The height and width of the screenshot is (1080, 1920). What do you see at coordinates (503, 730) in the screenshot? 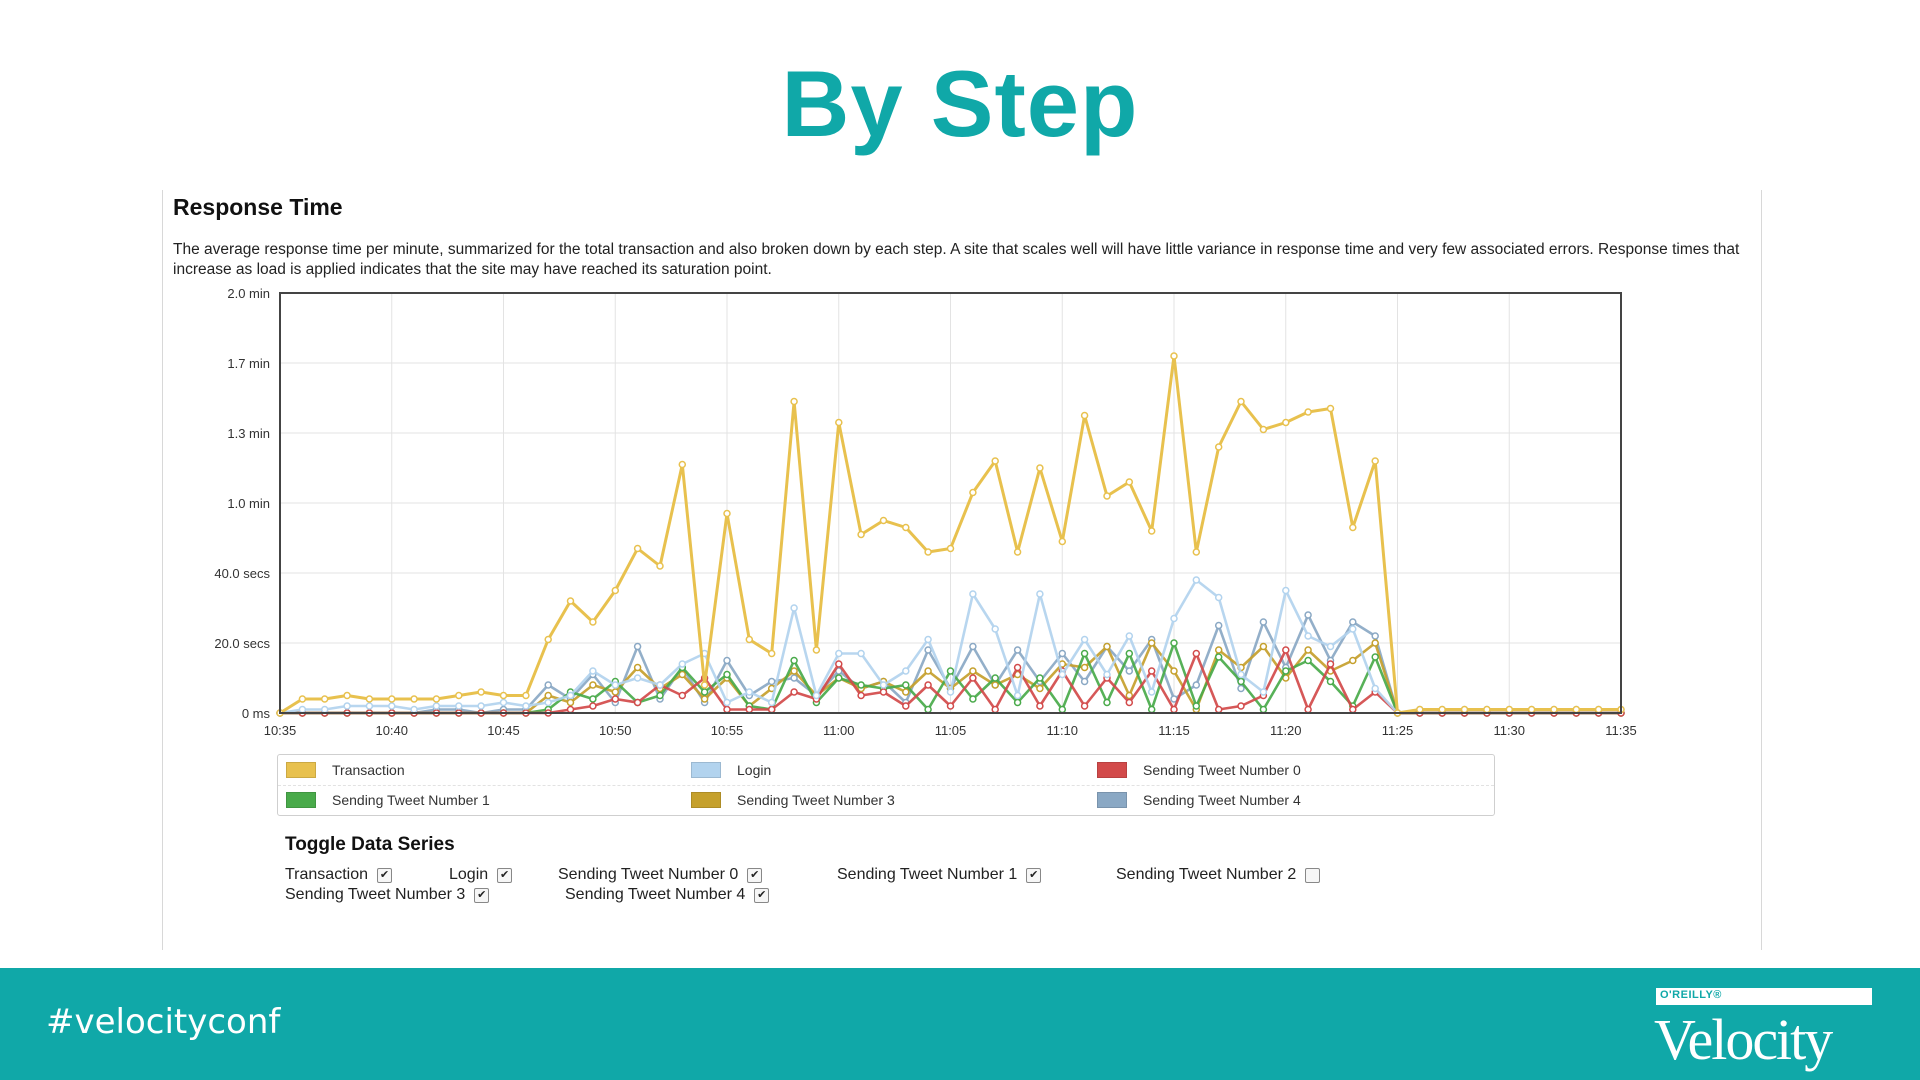
I see `x-tick-label: 10:45` at bounding box center [503, 730].